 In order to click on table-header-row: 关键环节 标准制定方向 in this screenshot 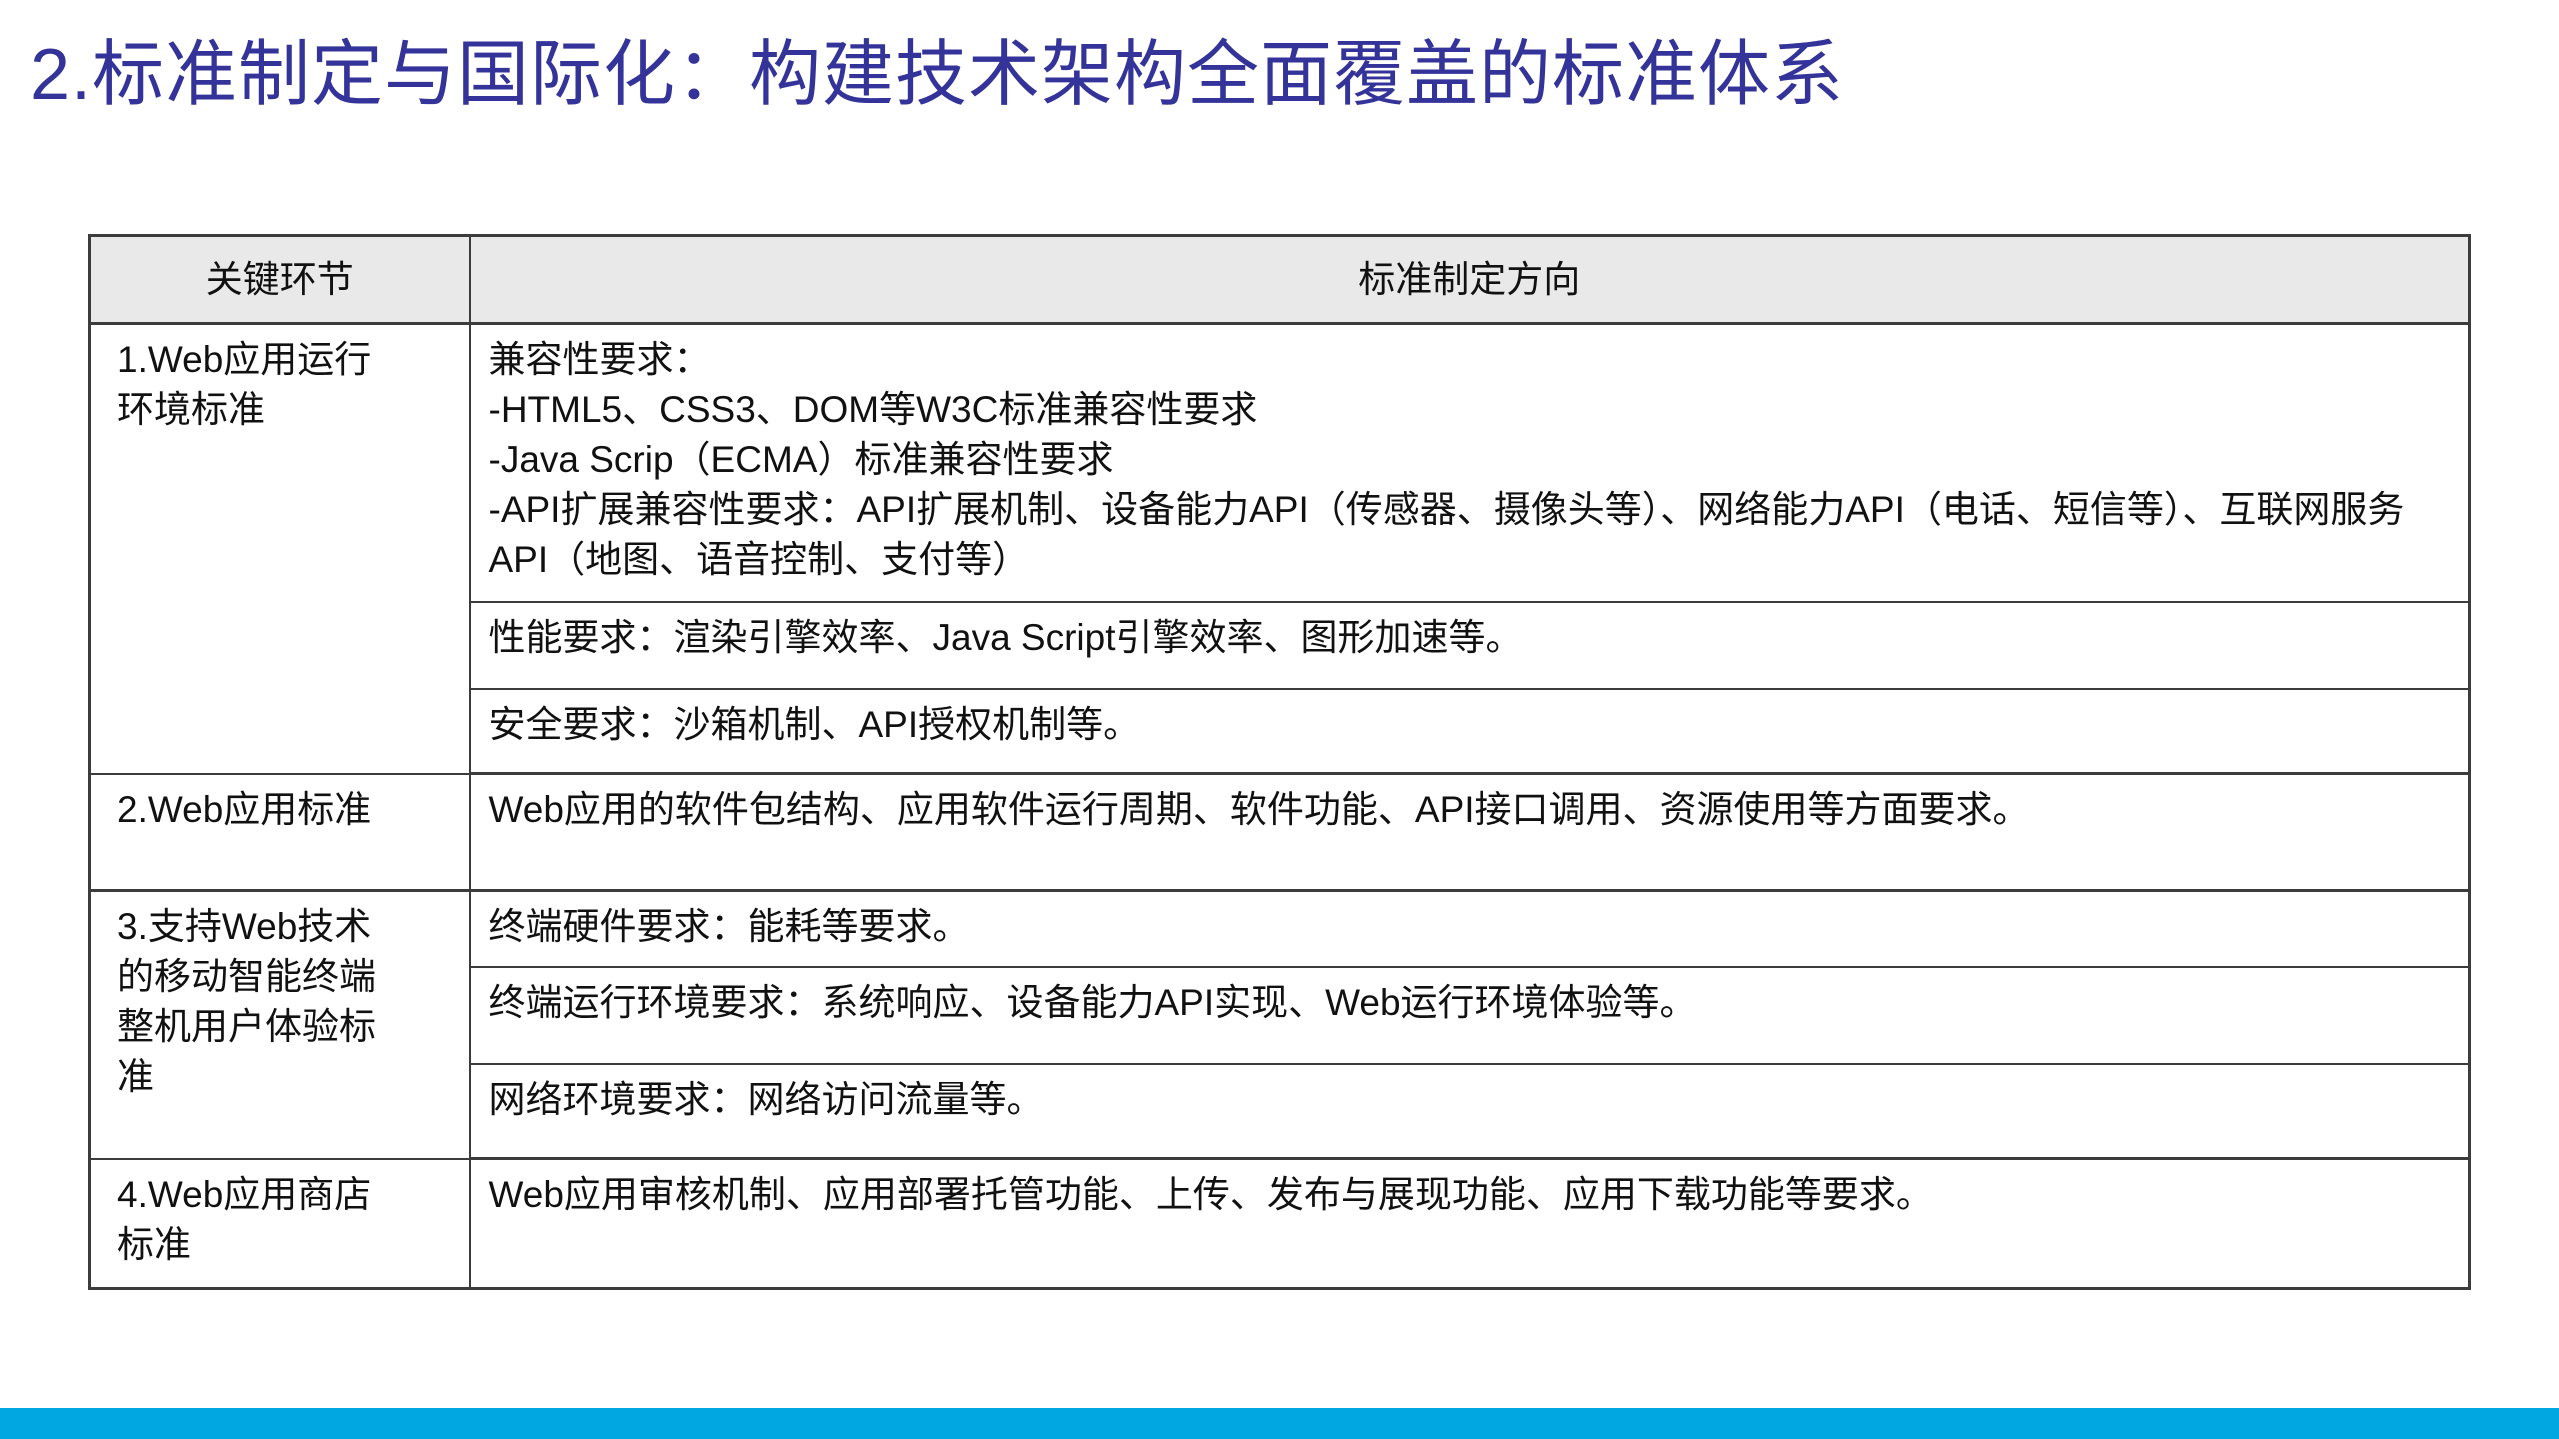, I will do `click(1279, 279)`.